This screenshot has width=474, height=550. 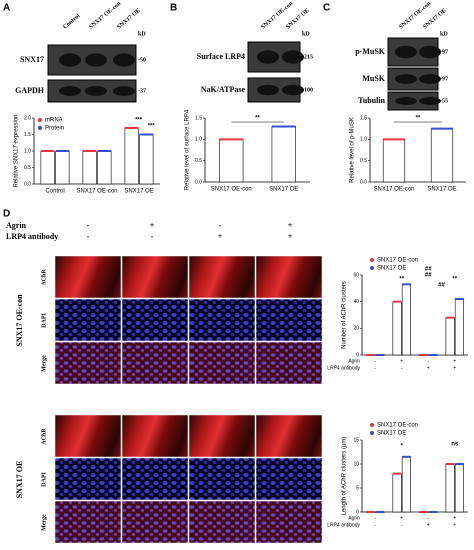 I want to click on lane-label: Control, so click(x=71, y=22).